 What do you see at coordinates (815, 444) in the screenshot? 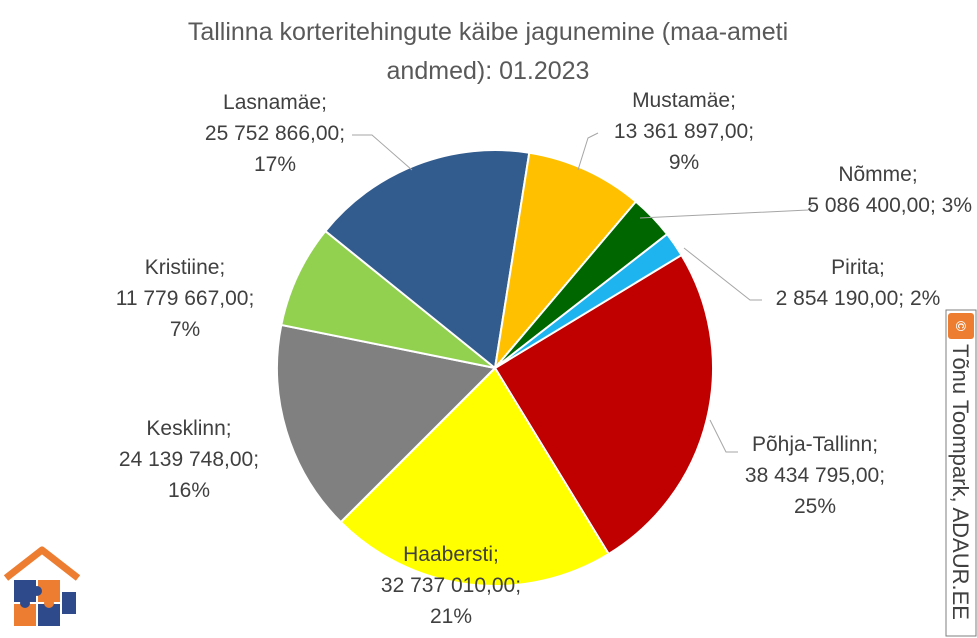
I see `label-pohja-tallinn-name: Põhja-Tallinn;` at bounding box center [815, 444].